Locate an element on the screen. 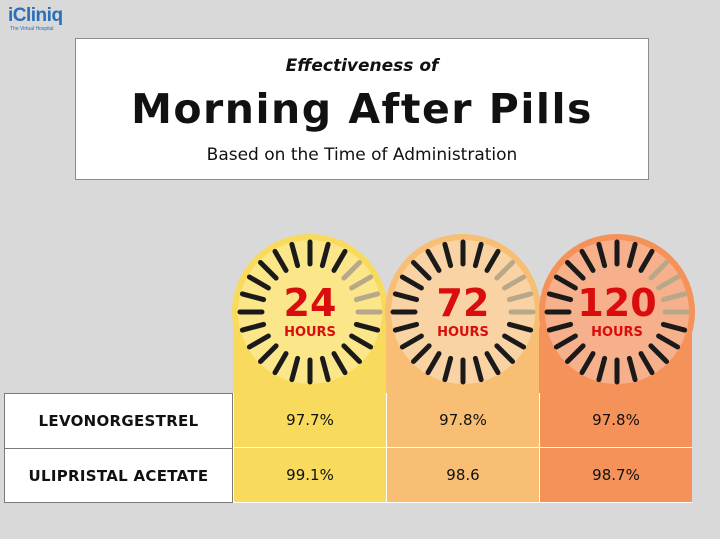  title-subtitle: Based on the Time of Administration is located at coordinates (362, 155).